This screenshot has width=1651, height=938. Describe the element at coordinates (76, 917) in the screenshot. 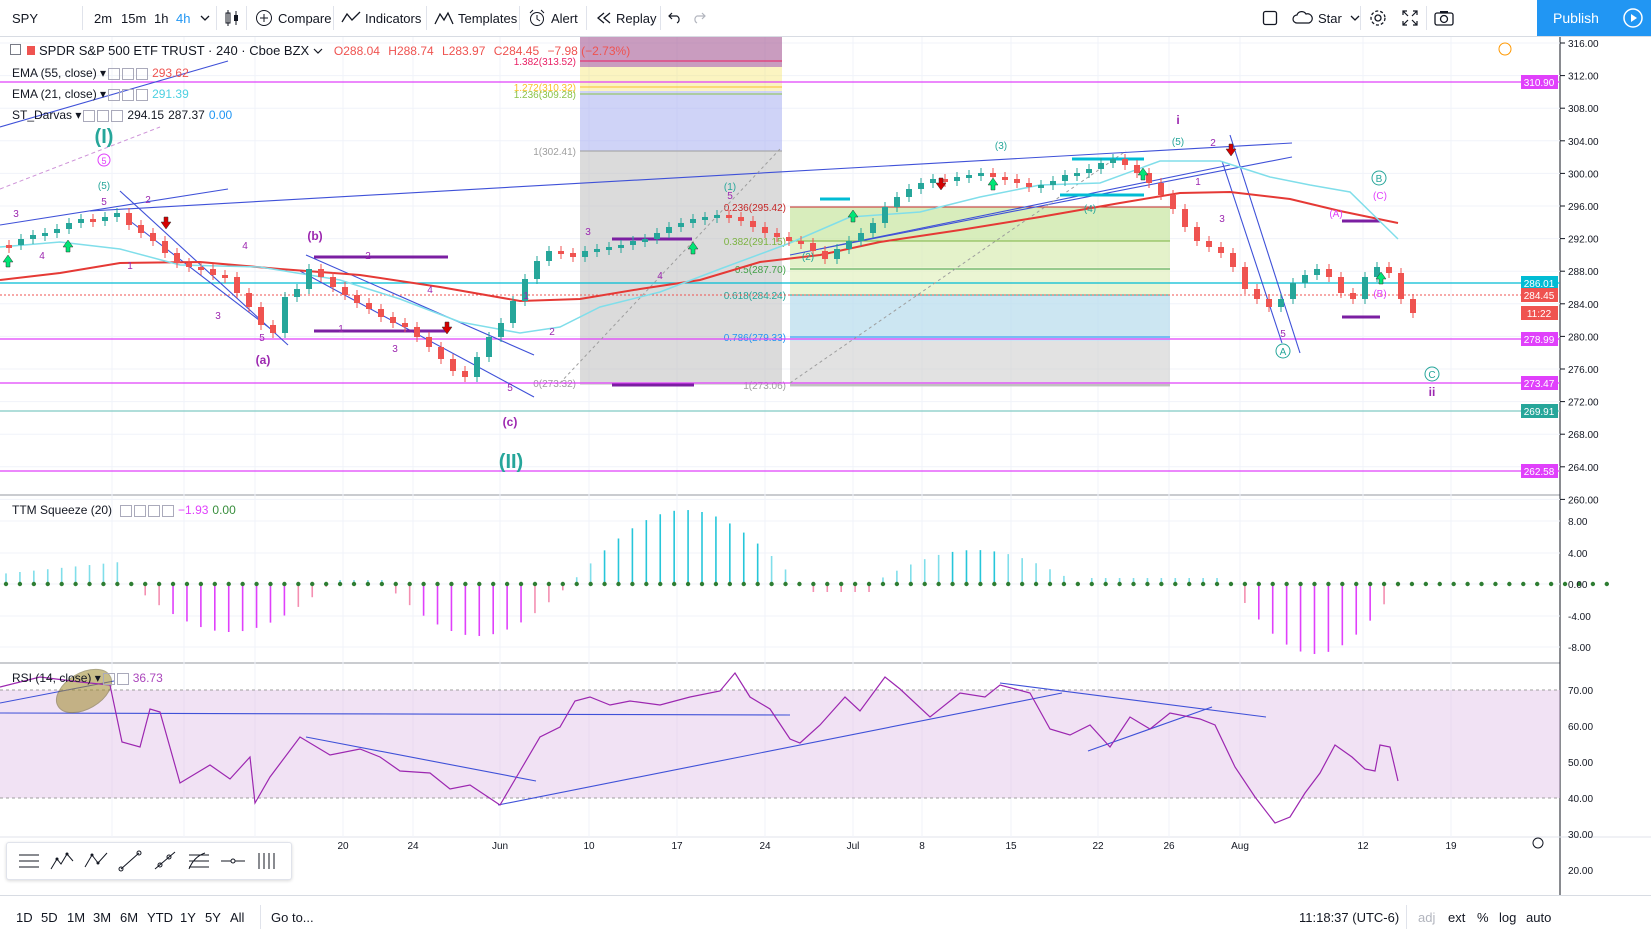

I see `range-1m: 1M` at that location.